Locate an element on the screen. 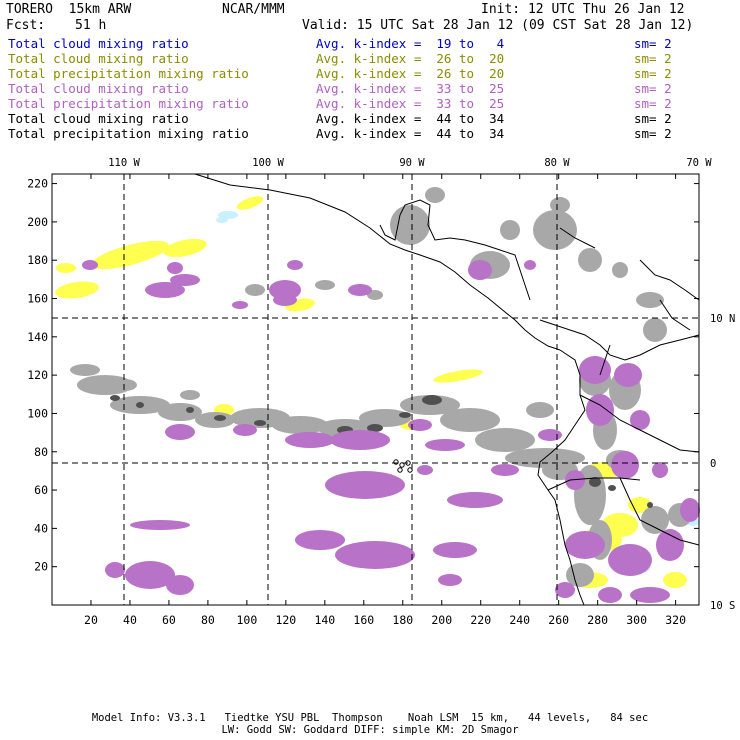 This screenshot has height=740, width=740. forecast-hour: 51 h is located at coordinates (91, 25).